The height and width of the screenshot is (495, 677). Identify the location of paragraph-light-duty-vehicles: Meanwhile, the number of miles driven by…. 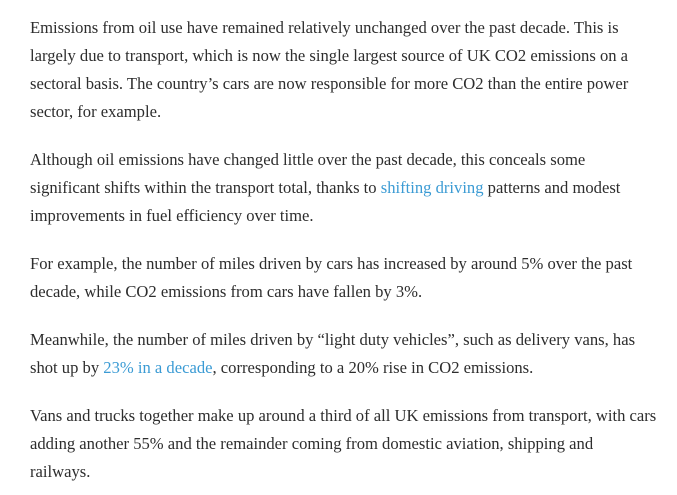
(343, 354).